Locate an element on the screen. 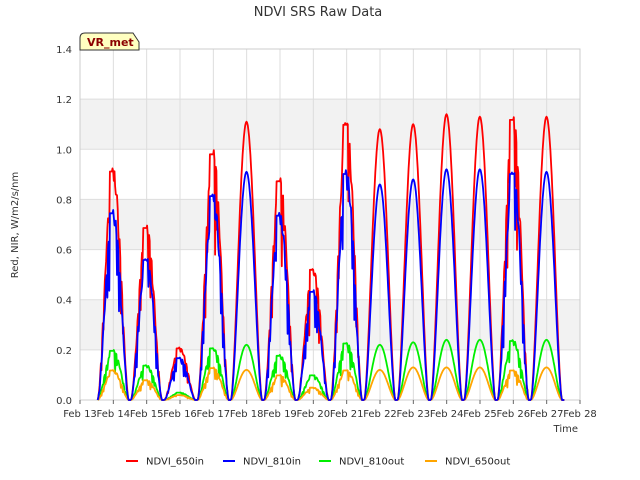  y-tick-label: 0.4 is located at coordinates (64, 301).